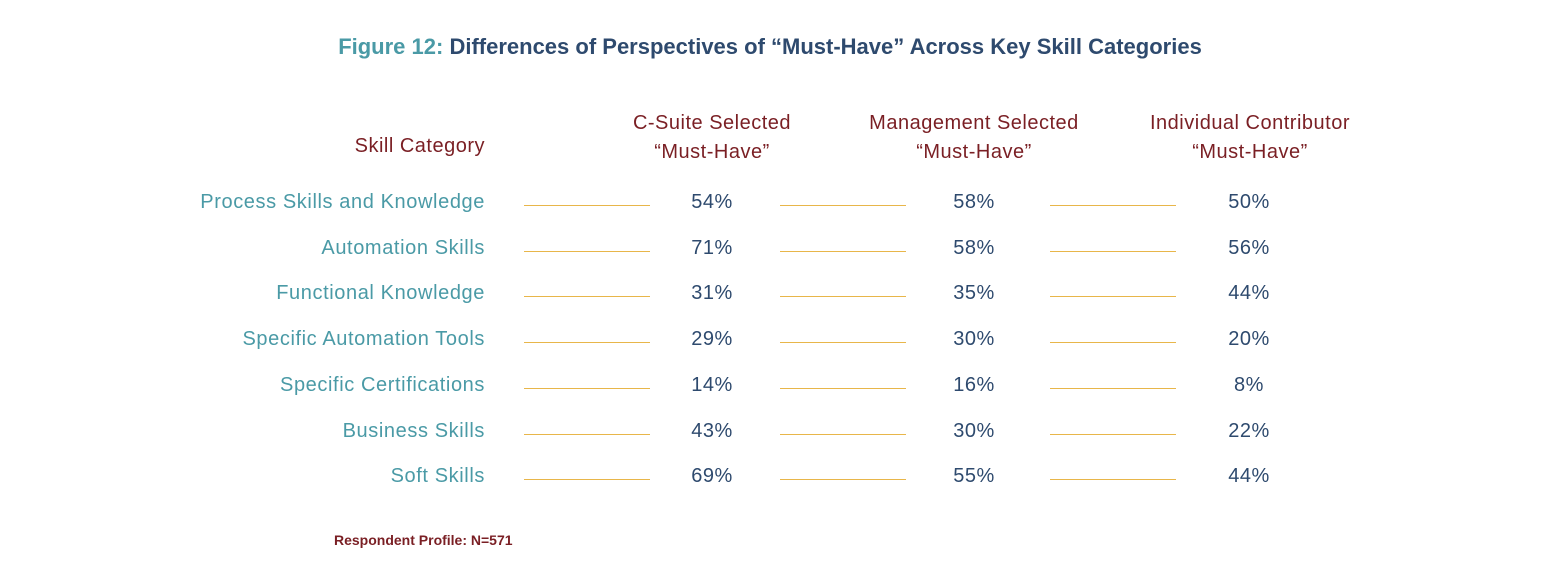 This screenshot has width=1558, height=582. What do you see at coordinates (391, 46) in the screenshot?
I see `figure-number: Figure 12:` at bounding box center [391, 46].